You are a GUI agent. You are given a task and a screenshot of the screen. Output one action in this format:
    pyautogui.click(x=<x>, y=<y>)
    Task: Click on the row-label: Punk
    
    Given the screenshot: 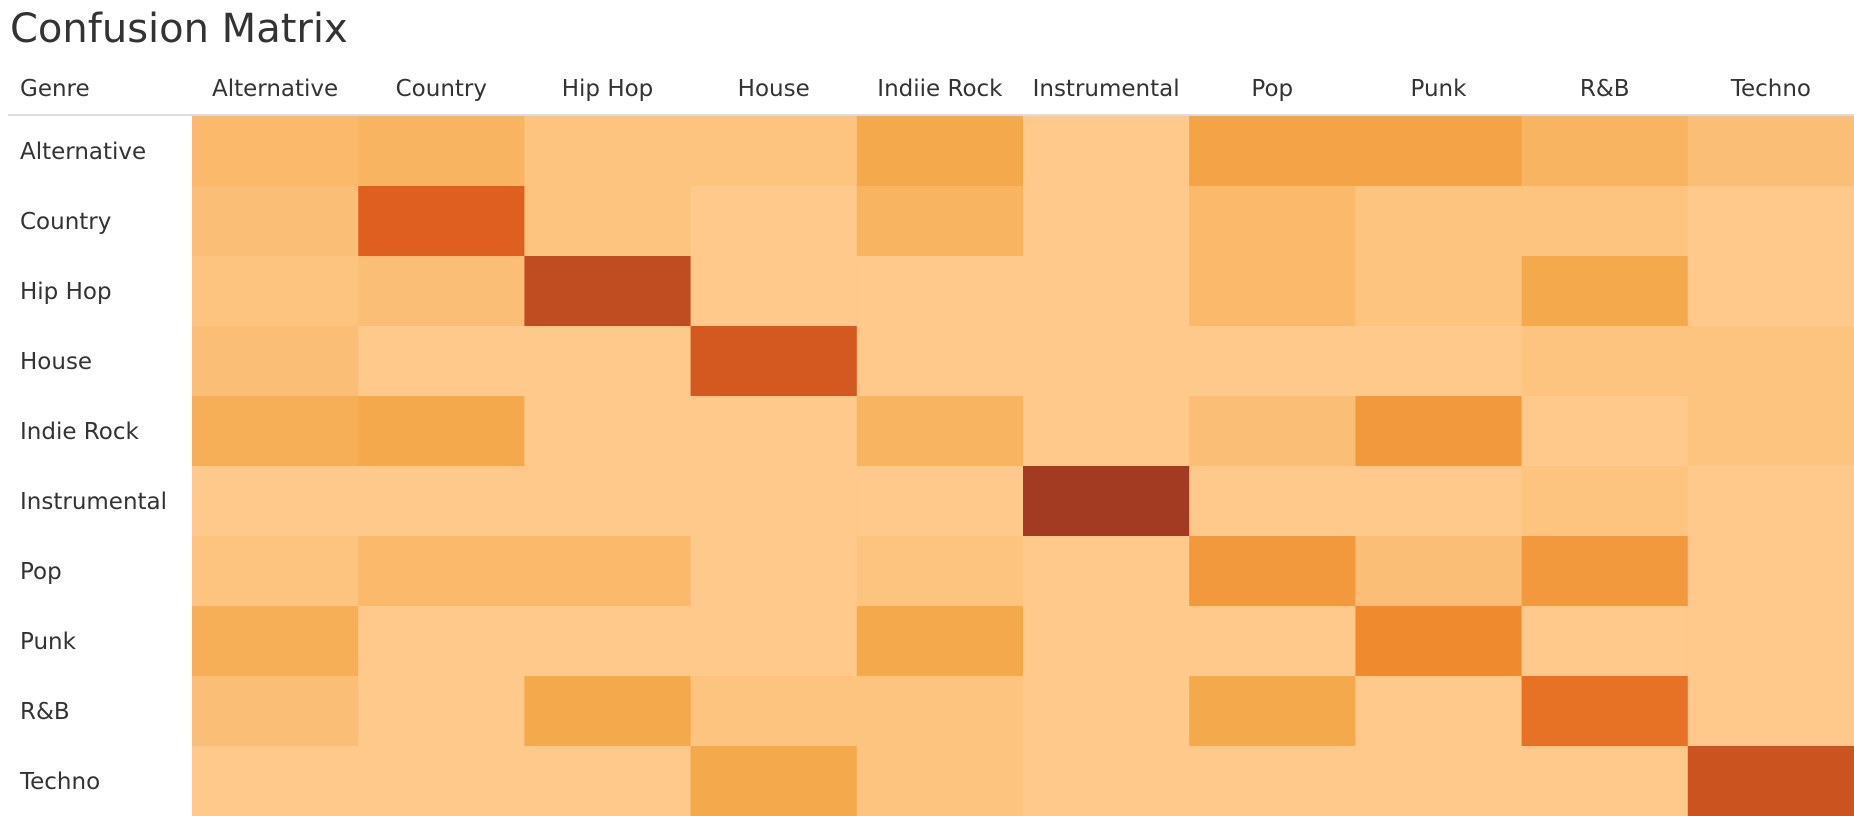 What is the action you would take?
    pyautogui.click(x=48, y=642)
    